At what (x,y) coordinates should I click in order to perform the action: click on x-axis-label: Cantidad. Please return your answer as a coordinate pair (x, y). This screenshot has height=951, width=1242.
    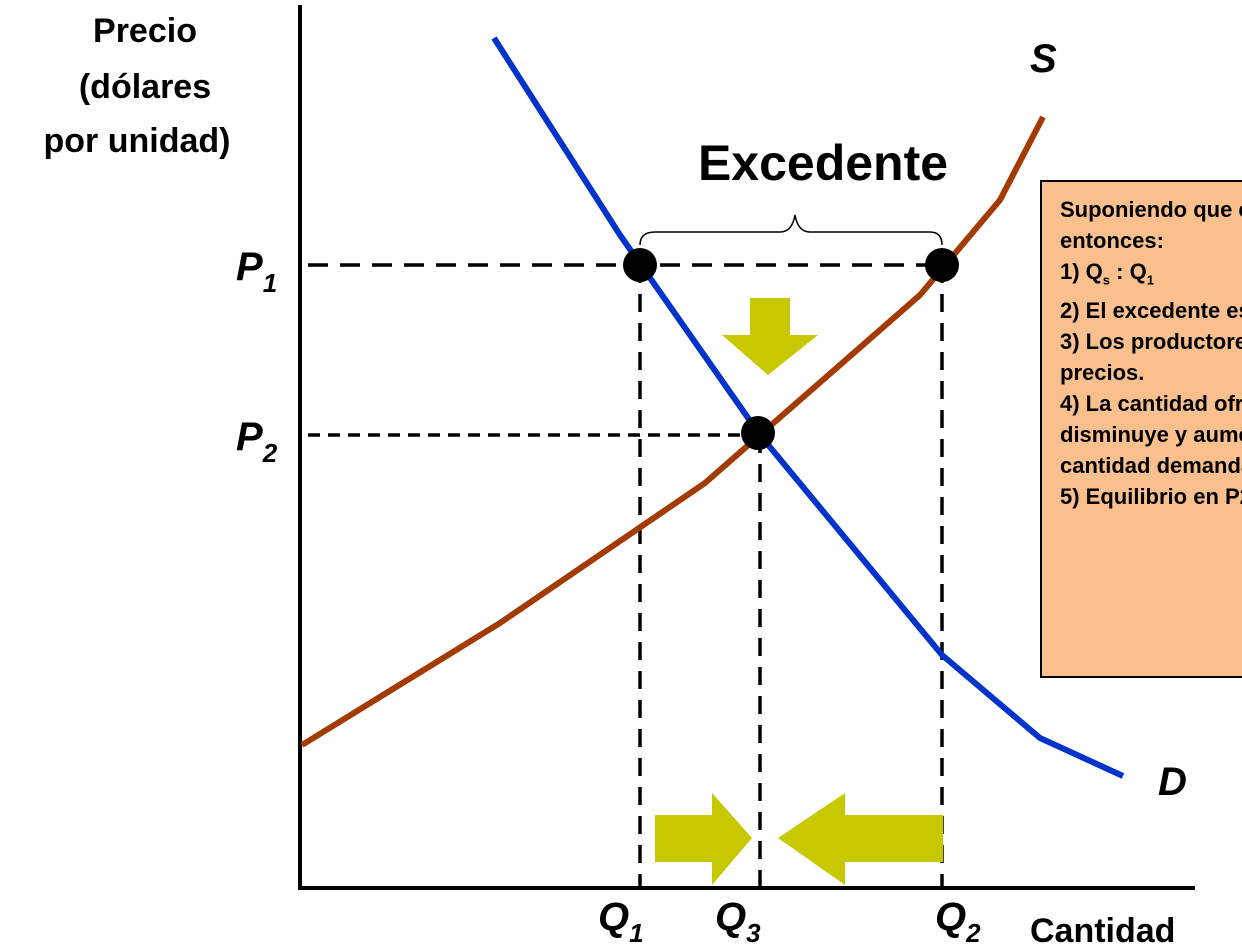
    Looking at the image, I should click on (1102, 931).